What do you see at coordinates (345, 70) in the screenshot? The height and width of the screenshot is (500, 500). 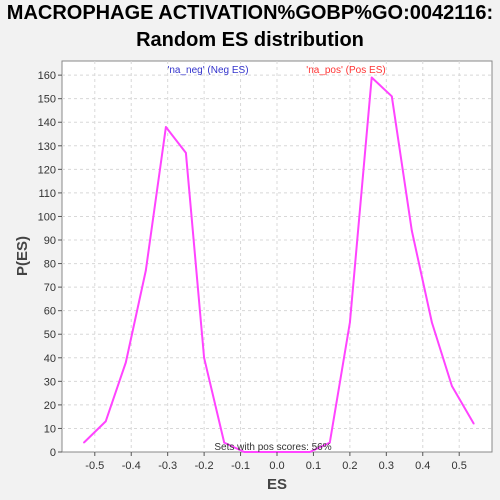 I see `pos-legend-label: 'na_pos' (Pos ES)` at bounding box center [345, 70].